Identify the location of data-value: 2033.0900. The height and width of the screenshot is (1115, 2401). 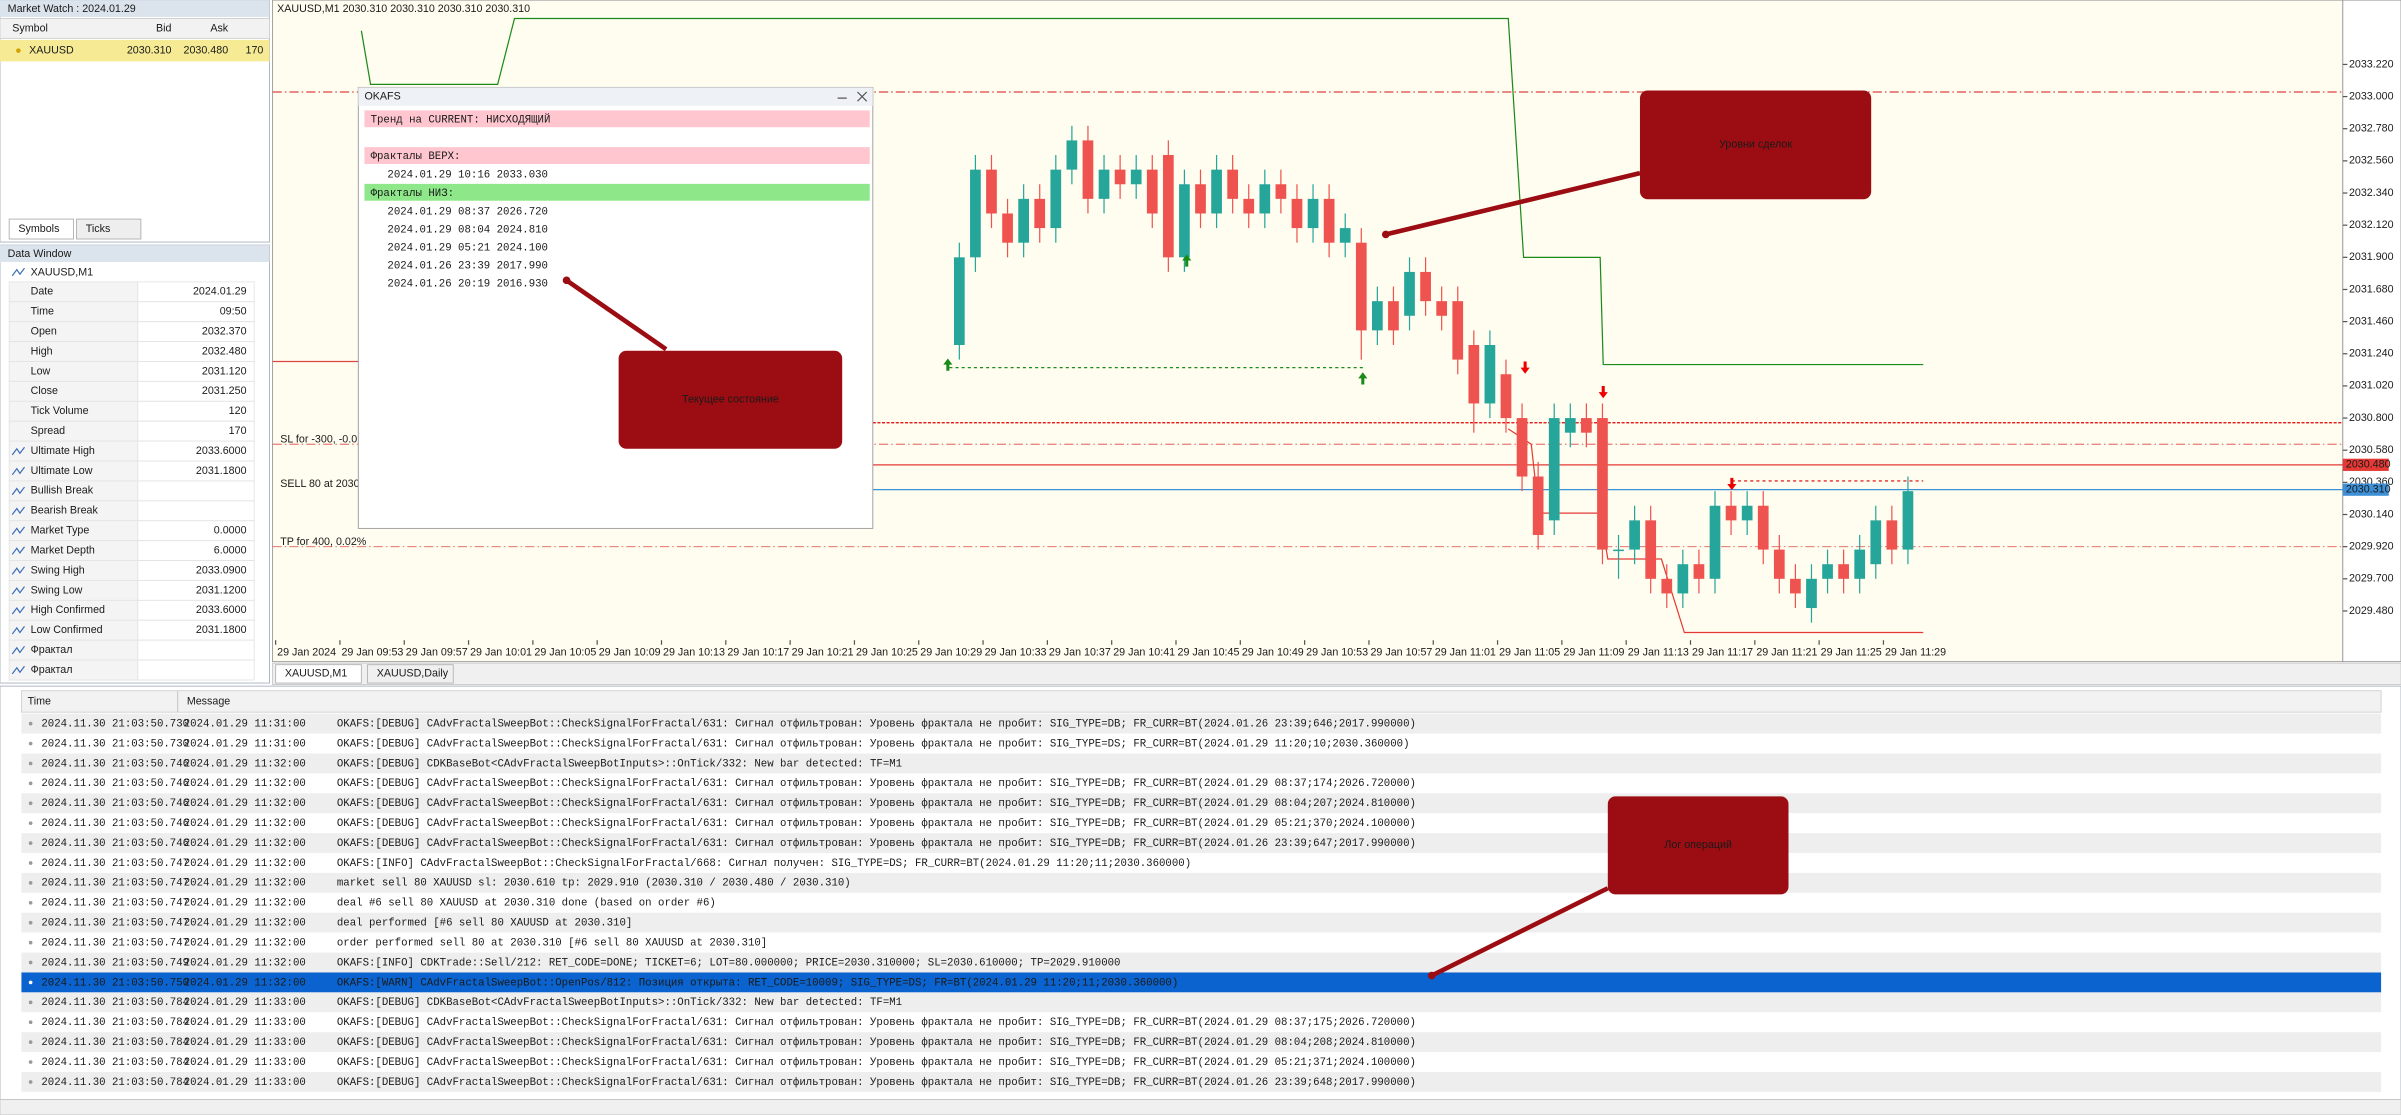
(221, 570).